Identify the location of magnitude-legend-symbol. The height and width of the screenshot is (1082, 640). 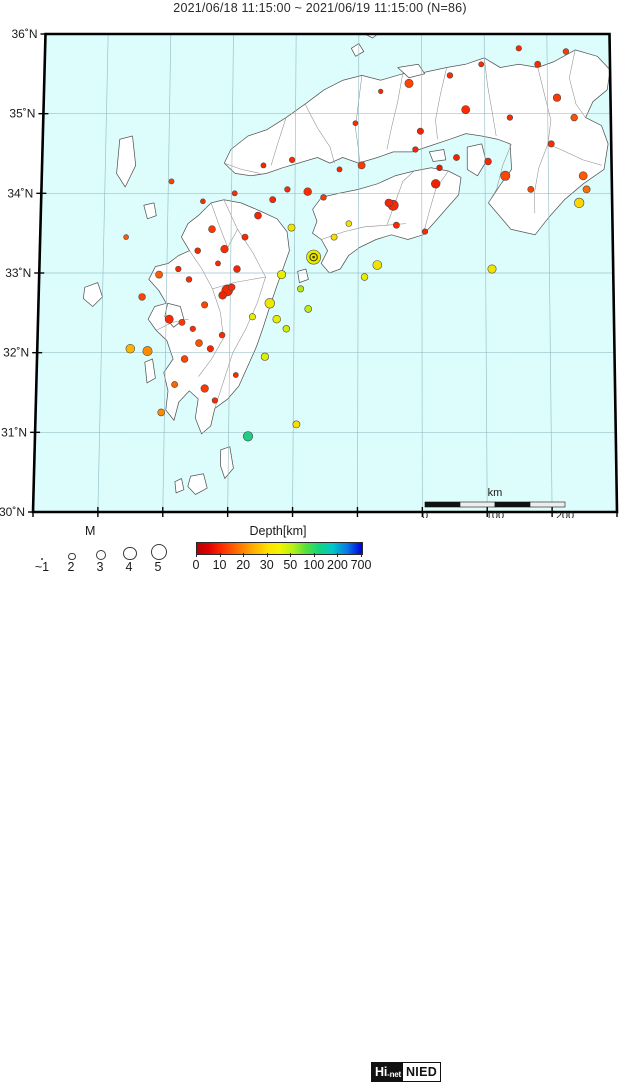
(130, 553).